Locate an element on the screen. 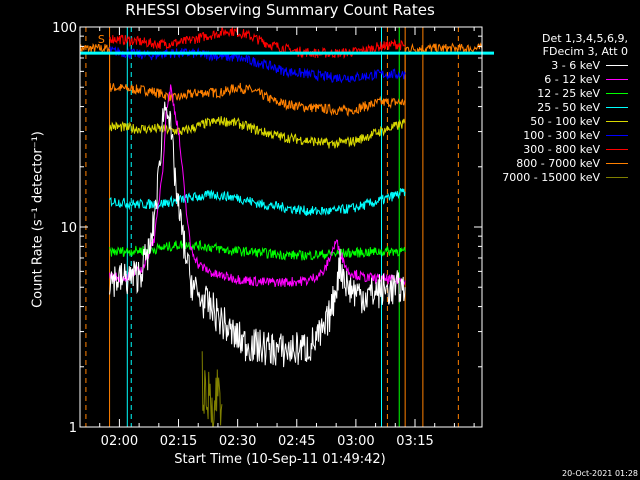  legend-entry: 800 - 7000 keV is located at coordinates (548, 163).